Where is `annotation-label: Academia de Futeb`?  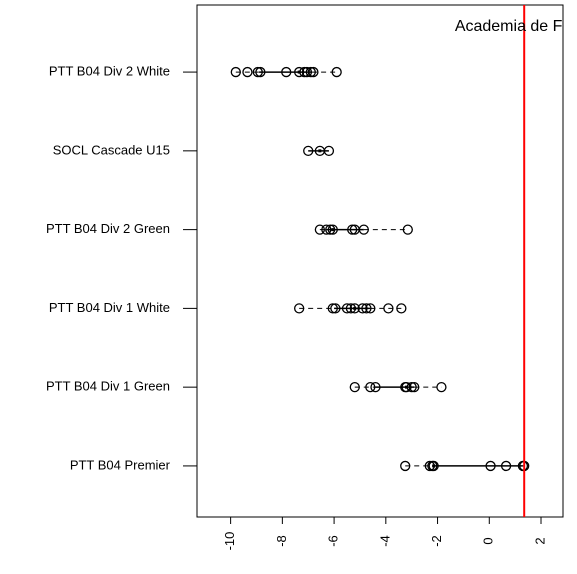 annotation-label: Academia de Futeb is located at coordinates (516, 26).